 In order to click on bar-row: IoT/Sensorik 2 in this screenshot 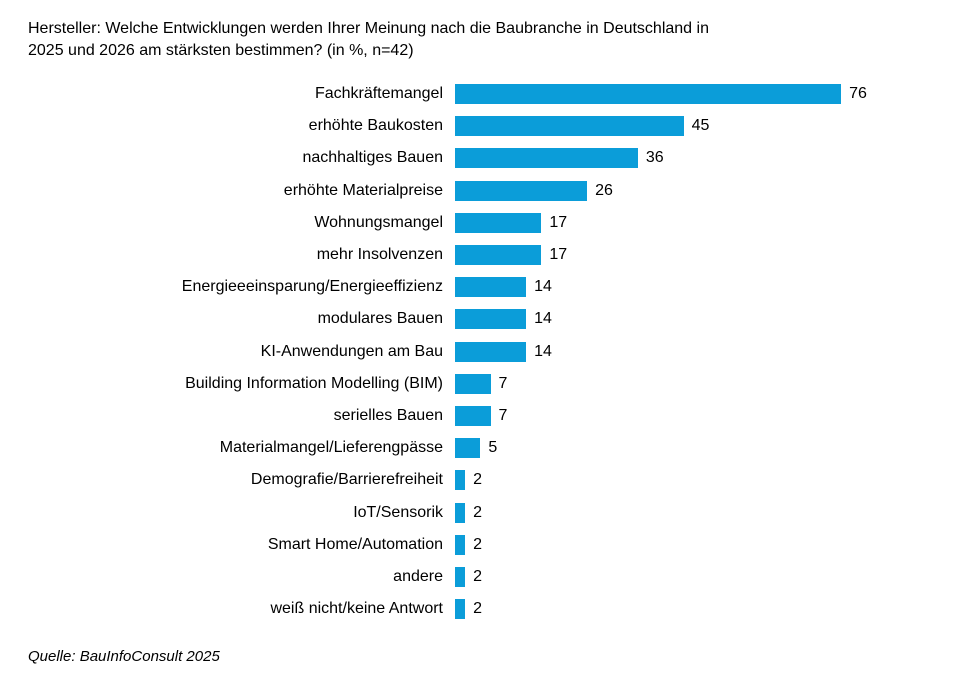, I will do `click(488, 512)`.